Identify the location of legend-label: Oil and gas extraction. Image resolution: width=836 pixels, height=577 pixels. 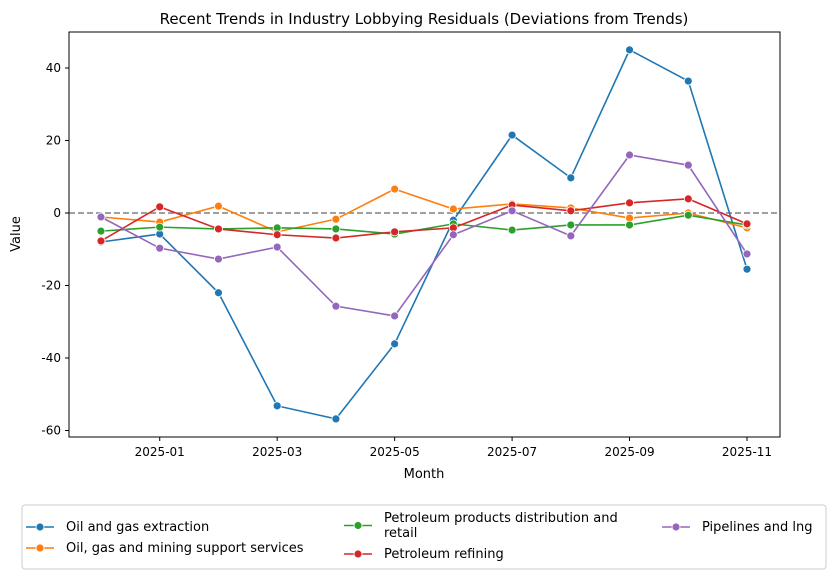
(137, 527).